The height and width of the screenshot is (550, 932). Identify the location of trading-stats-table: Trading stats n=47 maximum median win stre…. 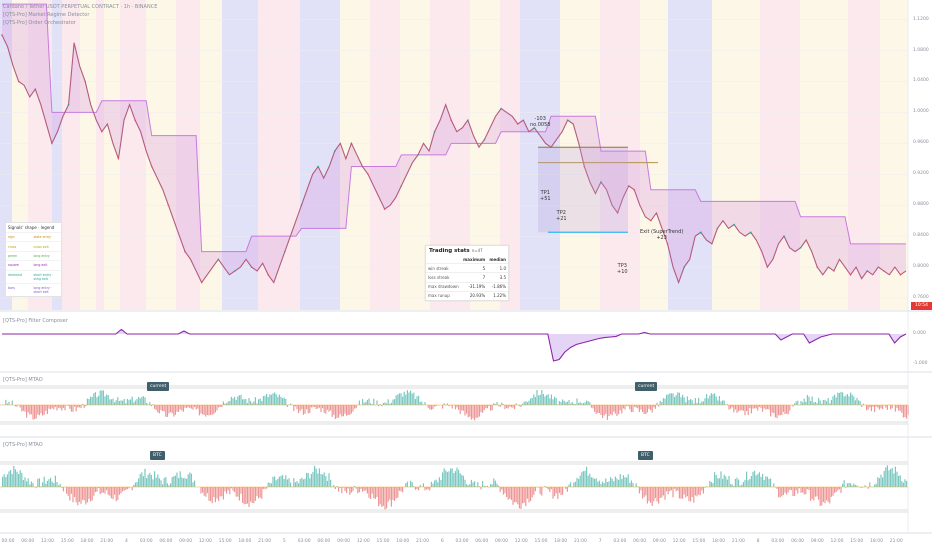
(467, 273).